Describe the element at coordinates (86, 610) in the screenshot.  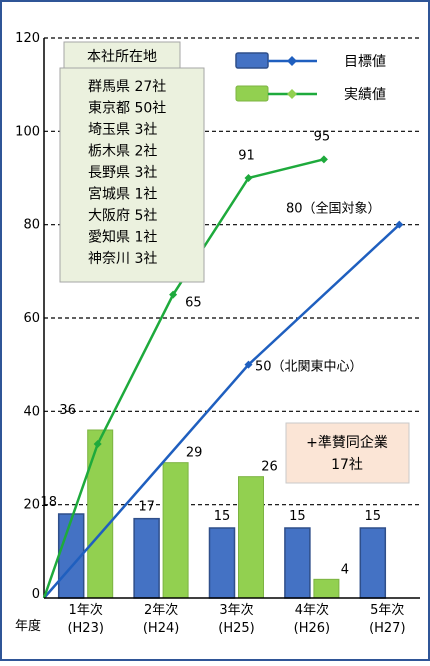
I see `x-tick-label: 1年次` at that location.